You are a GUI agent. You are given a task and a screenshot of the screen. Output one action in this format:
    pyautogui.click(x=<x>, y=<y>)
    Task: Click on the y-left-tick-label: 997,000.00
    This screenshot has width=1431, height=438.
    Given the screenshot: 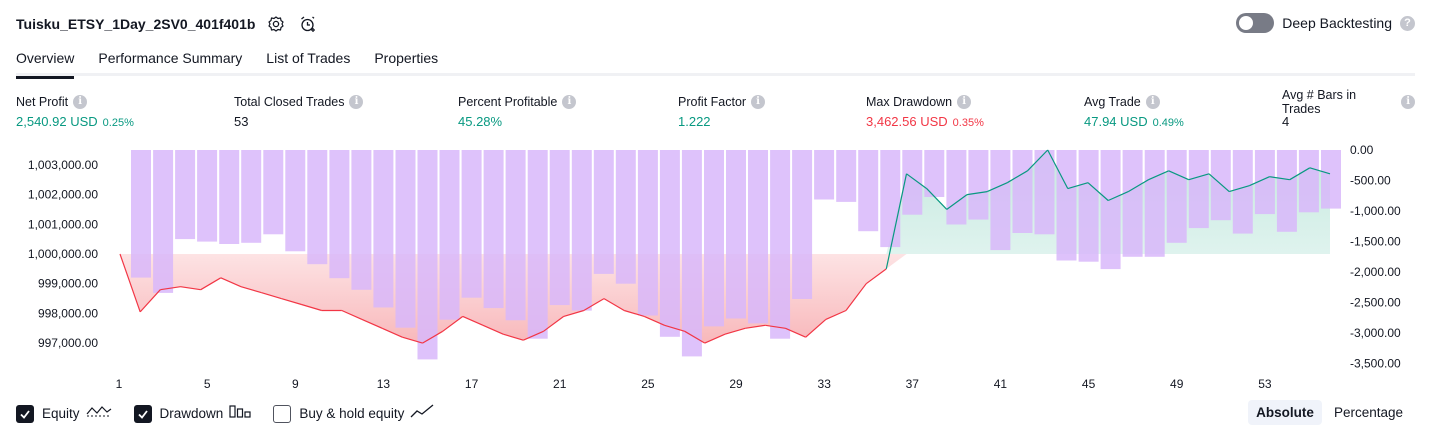 What is the action you would take?
    pyautogui.click(x=68, y=343)
    